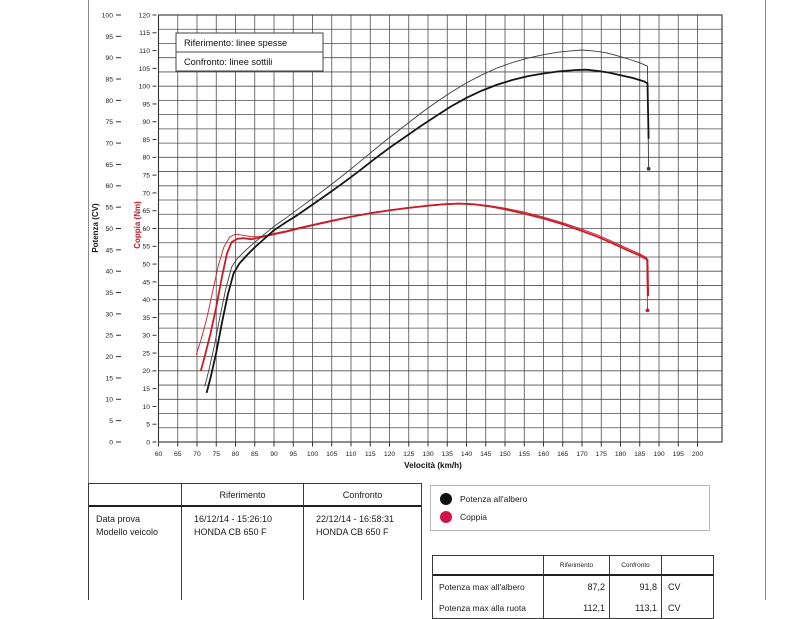 The width and height of the screenshot is (800, 619). I want to click on confronto-modello: HONDA CB 650 F, so click(352, 532).